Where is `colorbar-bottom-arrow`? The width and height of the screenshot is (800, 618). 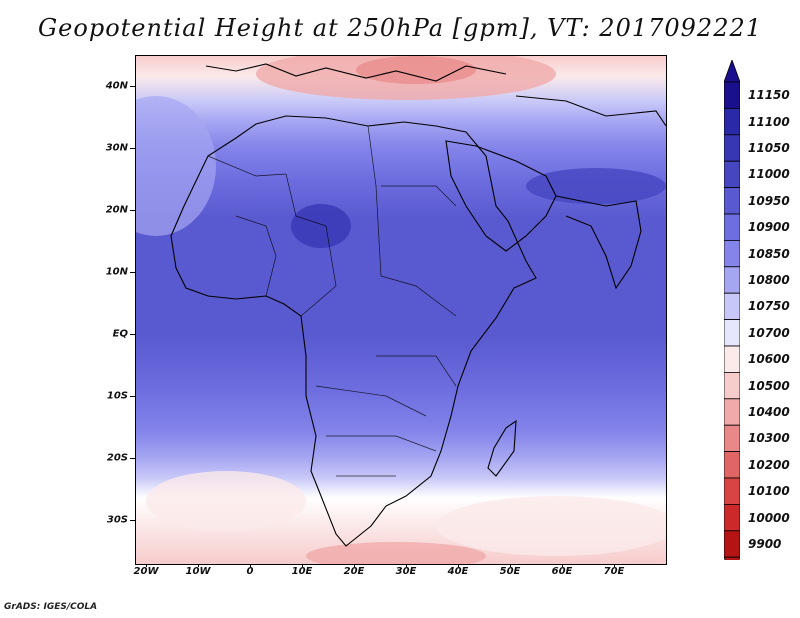
colorbar-bottom-arrow is located at coordinates (732, 558).